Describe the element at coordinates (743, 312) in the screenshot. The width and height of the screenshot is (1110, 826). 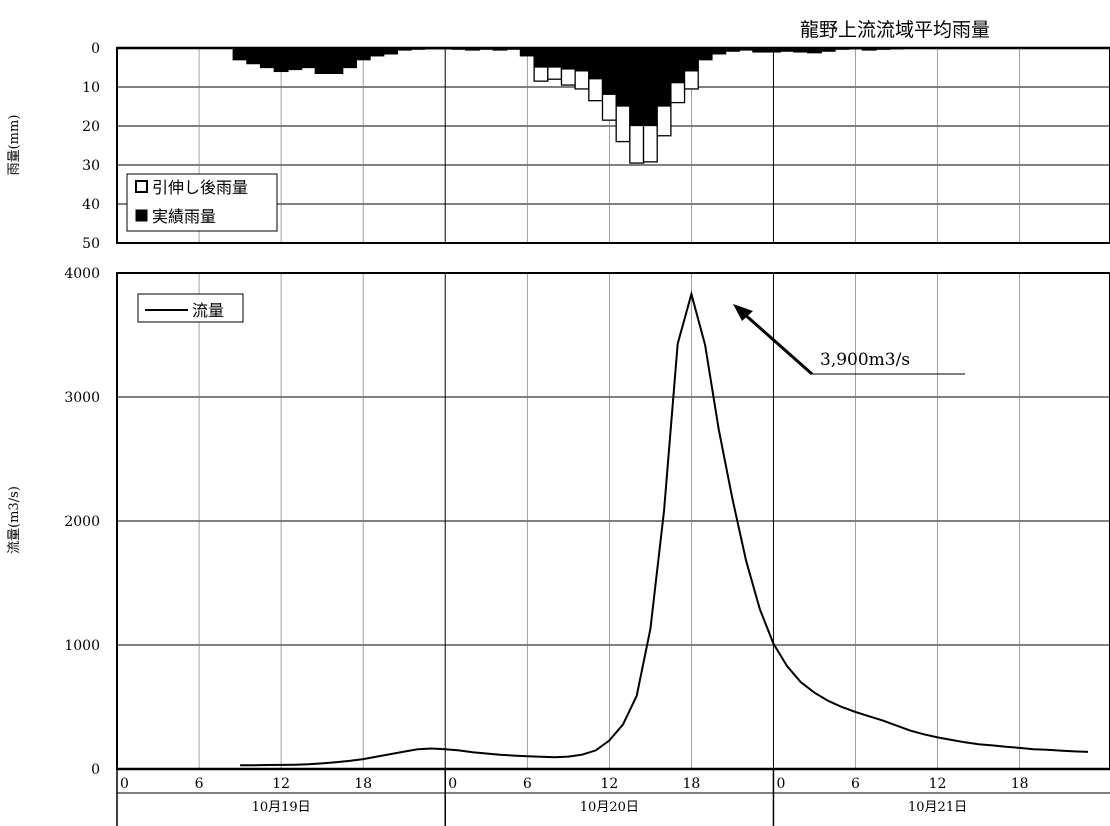
I see `annotation-arrow-head` at that location.